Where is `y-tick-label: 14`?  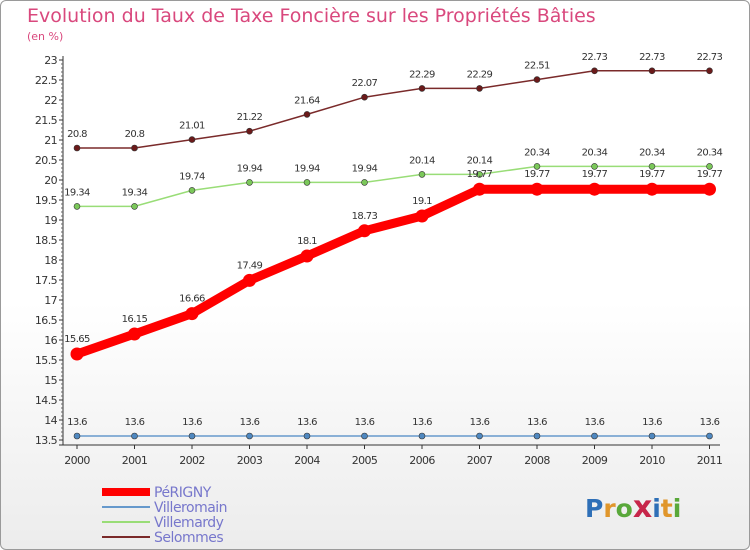 y-tick-label: 14 is located at coordinates (50, 420).